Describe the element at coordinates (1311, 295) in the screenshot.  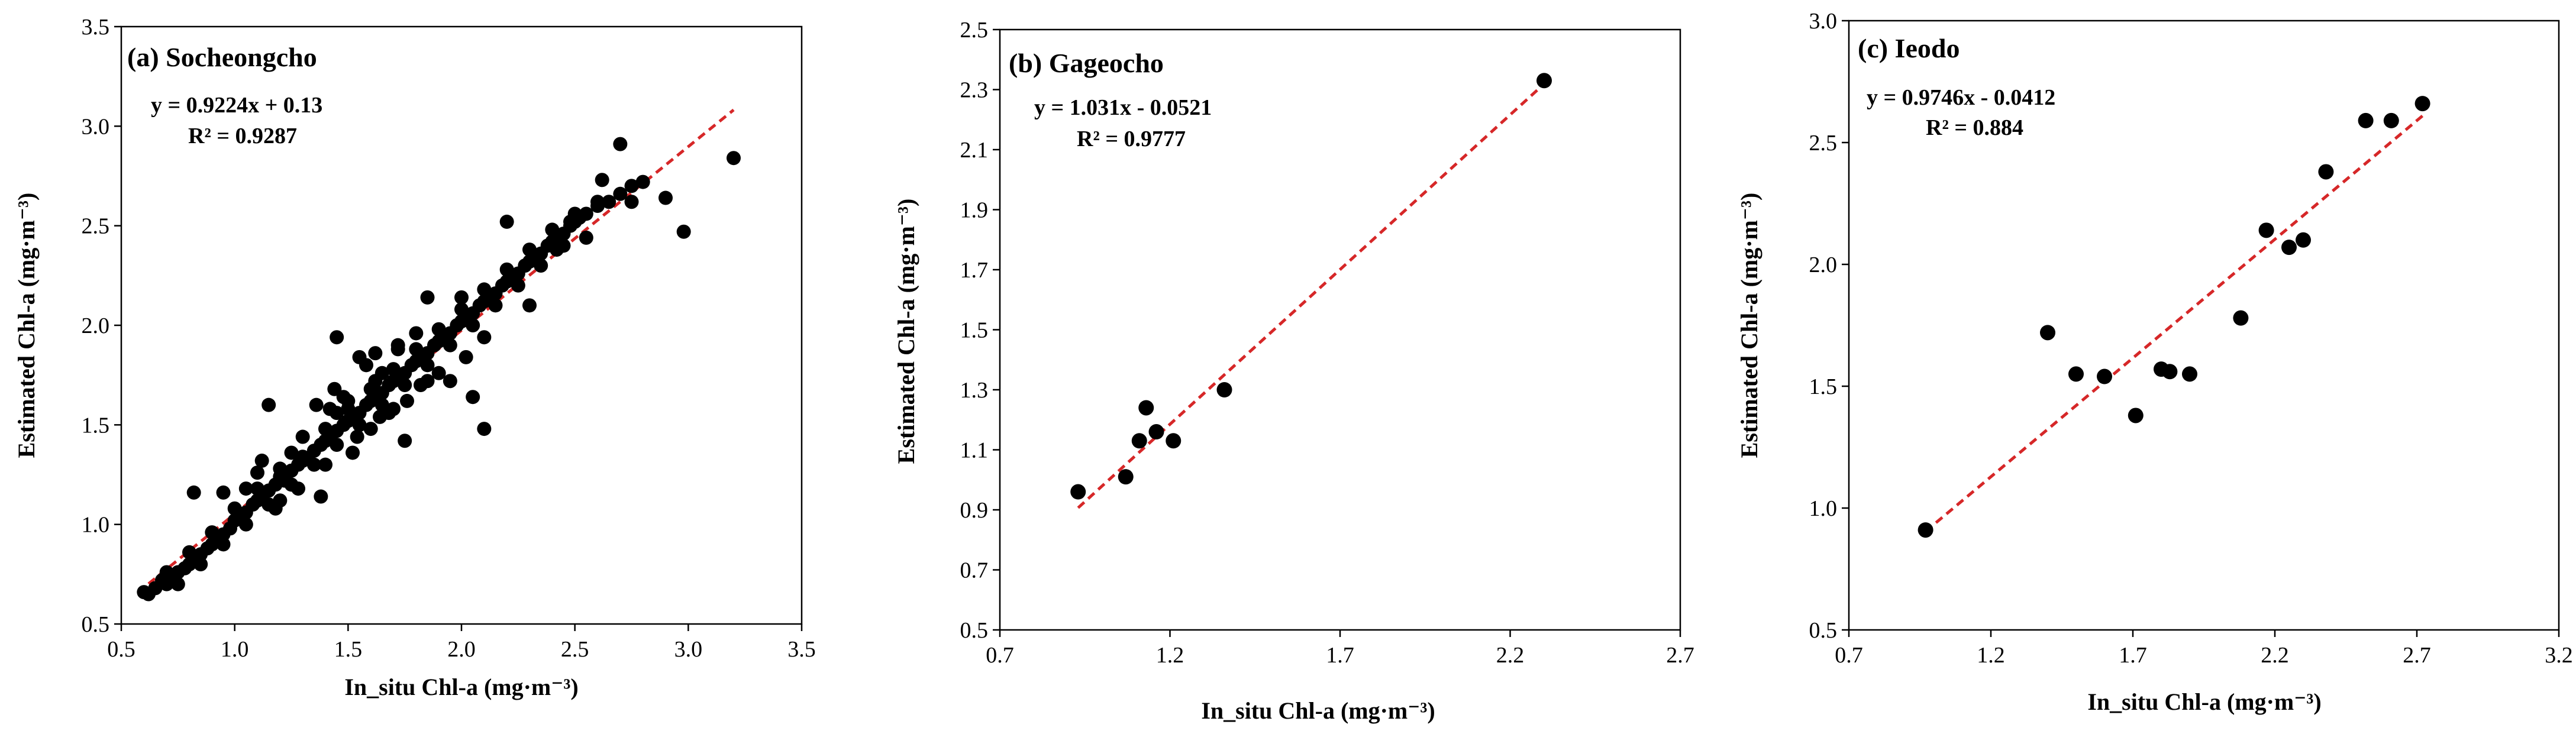
I see `regression-line-b` at that location.